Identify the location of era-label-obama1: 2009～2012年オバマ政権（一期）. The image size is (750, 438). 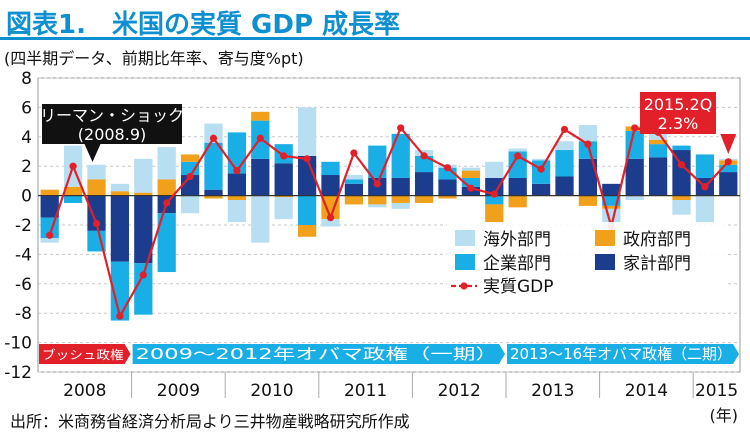
(317, 354).